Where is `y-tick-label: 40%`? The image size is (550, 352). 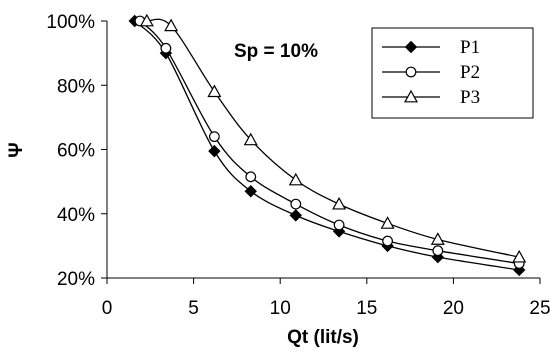 y-tick-label: 40% is located at coordinates (76, 215).